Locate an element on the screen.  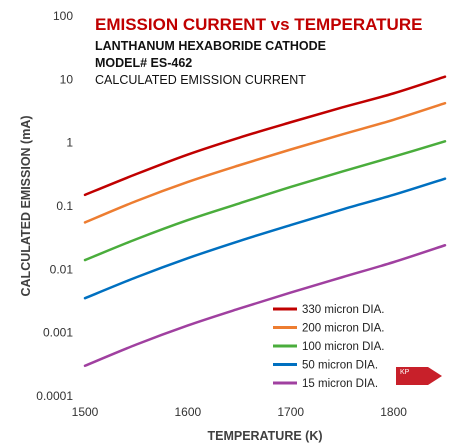
kp-logo-shape is located at coordinates (419, 376).